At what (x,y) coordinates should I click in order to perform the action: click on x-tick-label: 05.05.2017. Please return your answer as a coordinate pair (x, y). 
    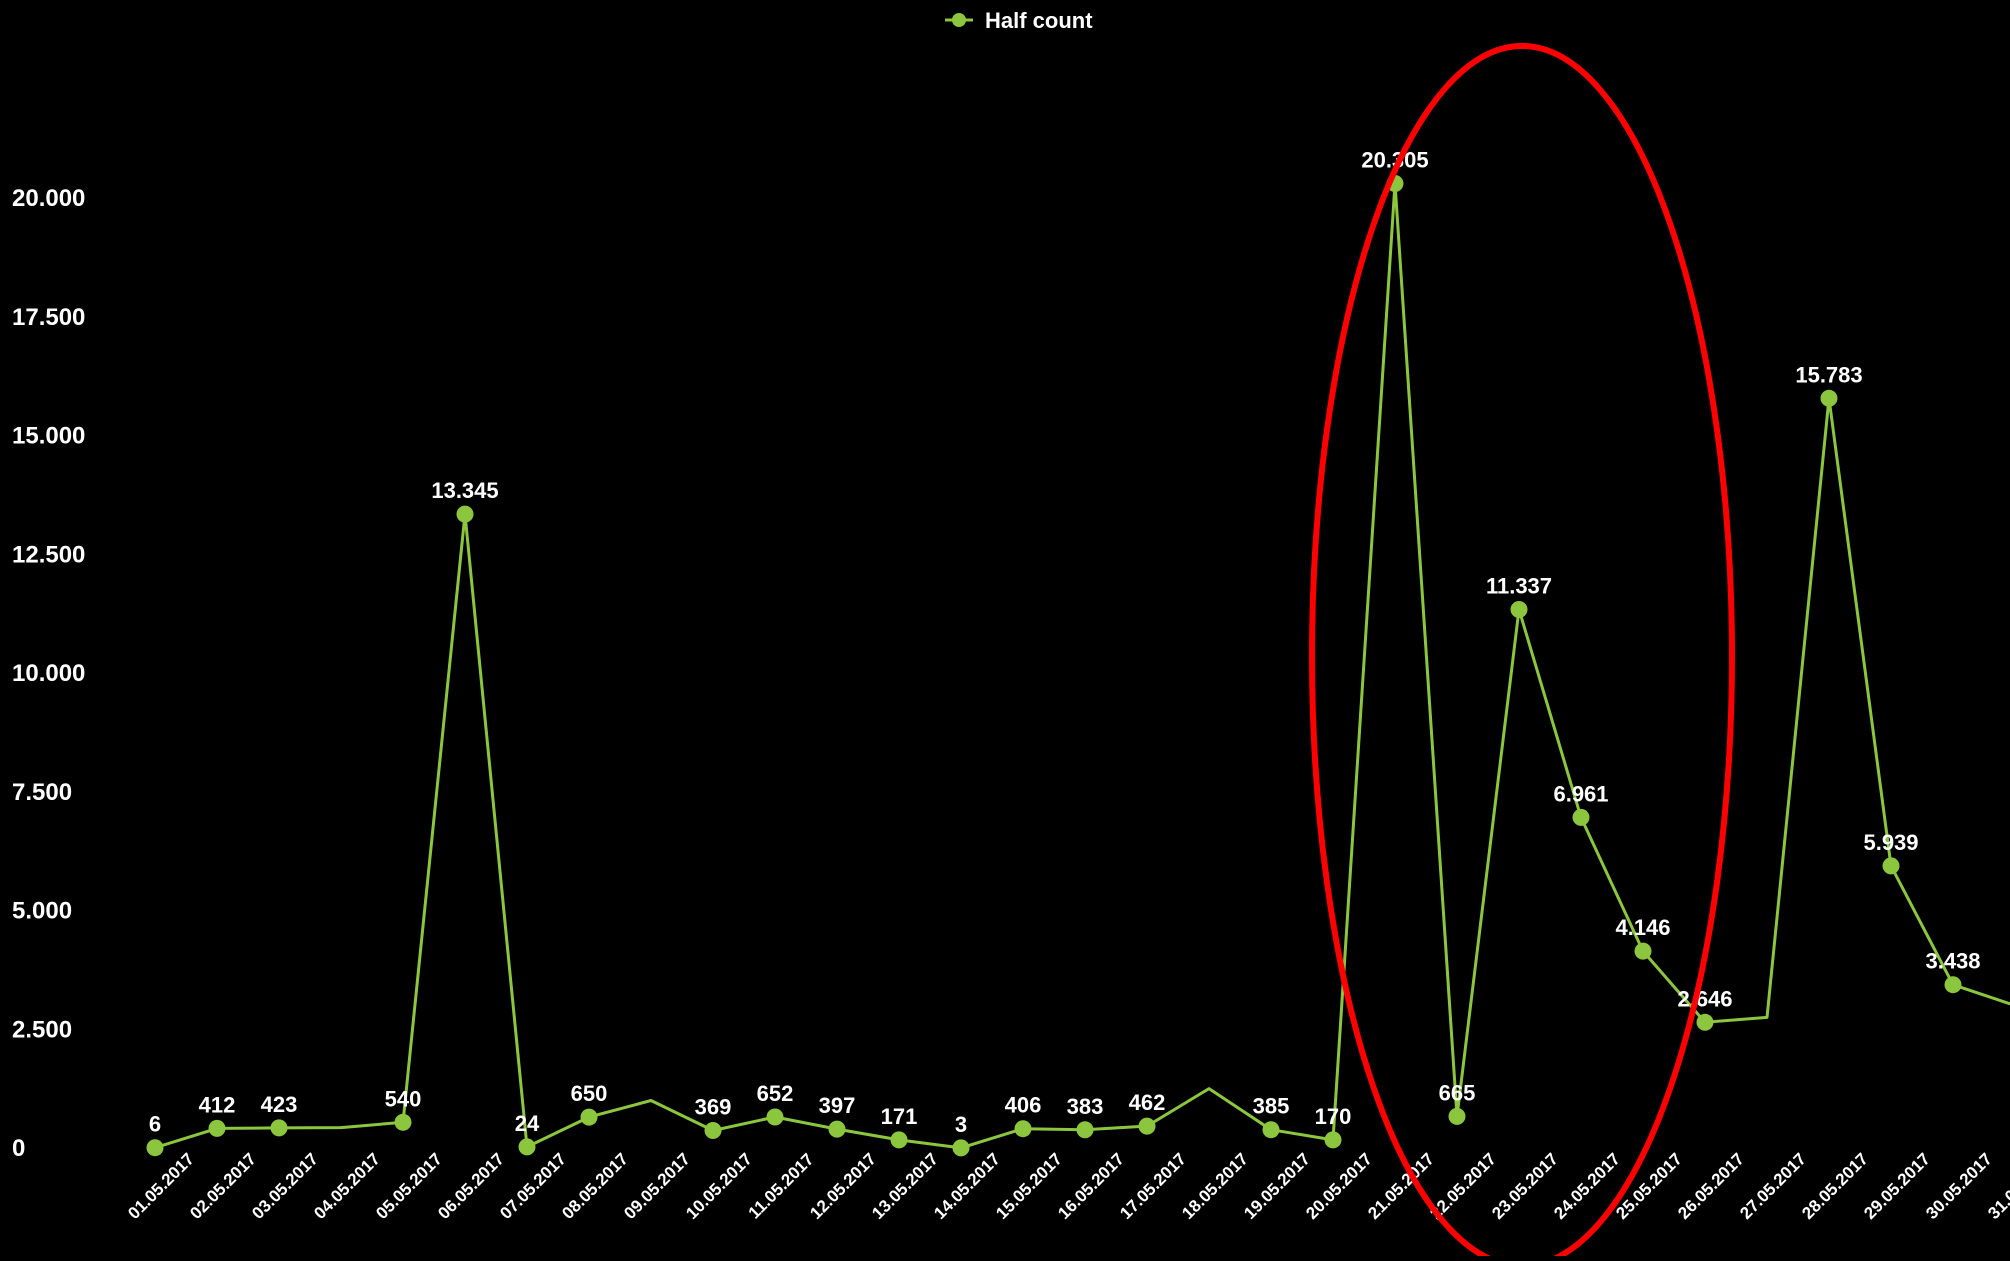
    Looking at the image, I should click on (409, 1186).